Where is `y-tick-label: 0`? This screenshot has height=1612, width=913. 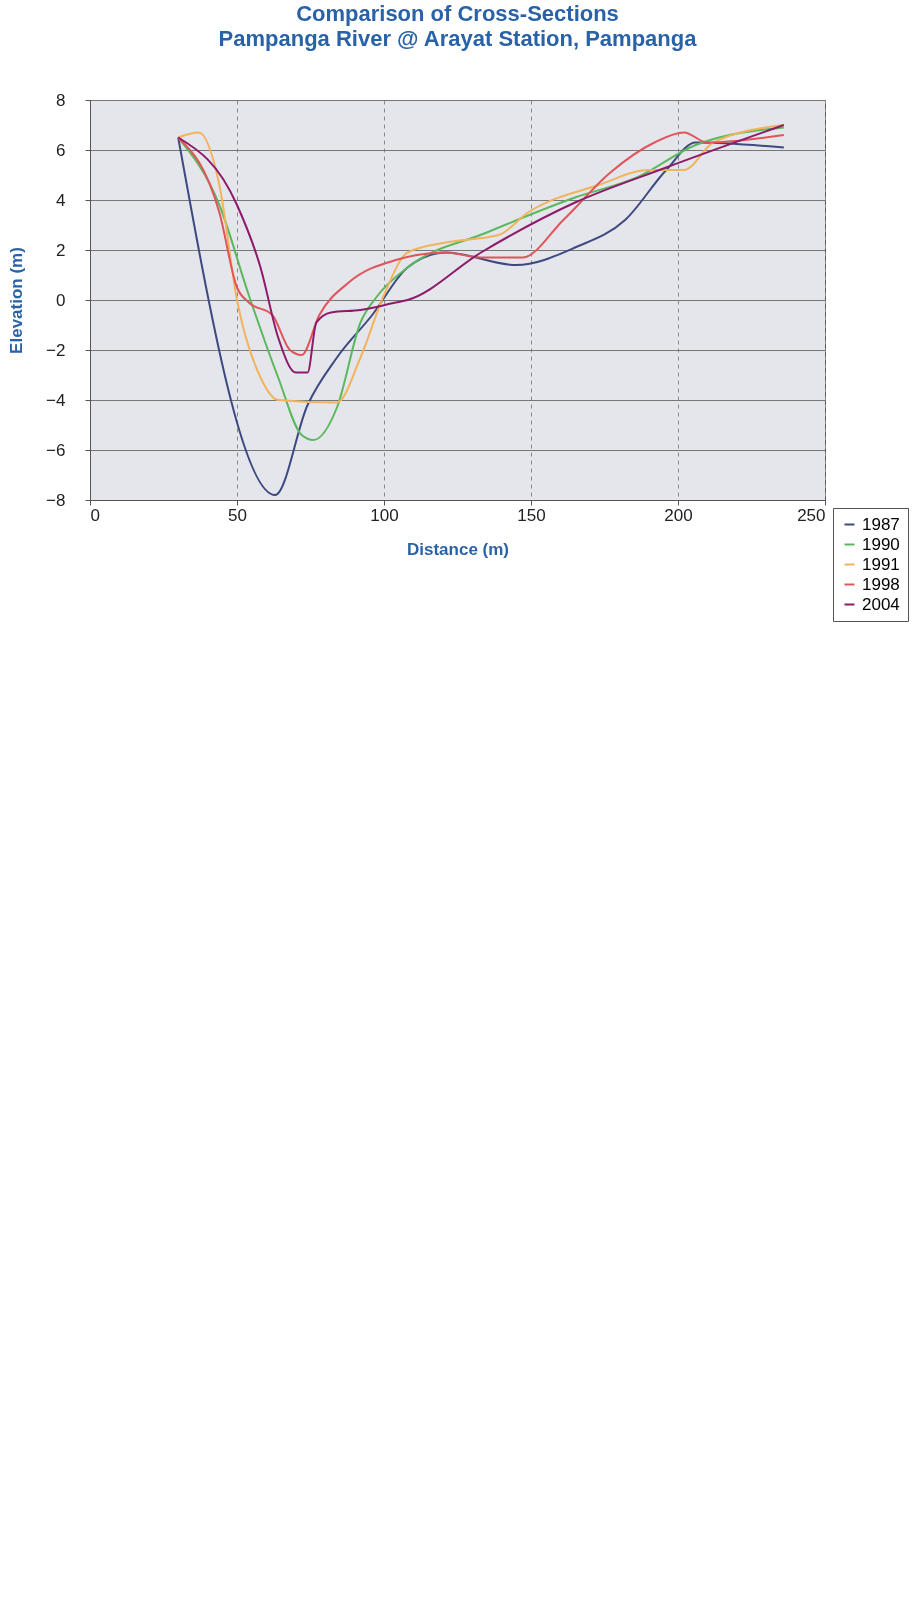 y-tick-label: 0 is located at coordinates (61, 300).